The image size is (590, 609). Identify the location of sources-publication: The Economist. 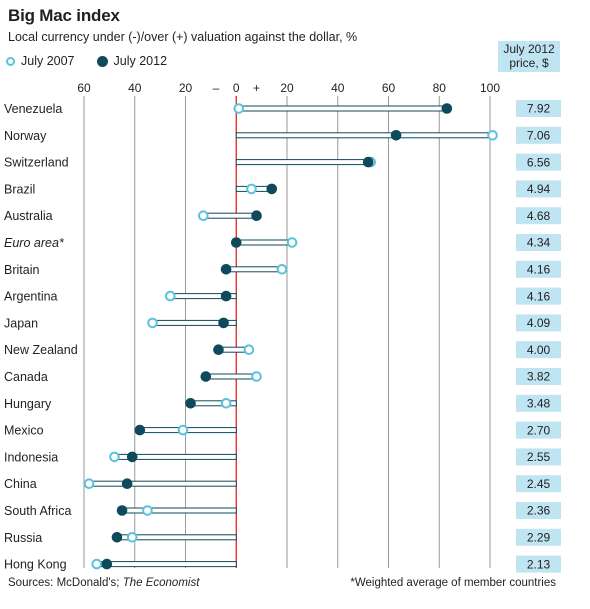
(161, 583).